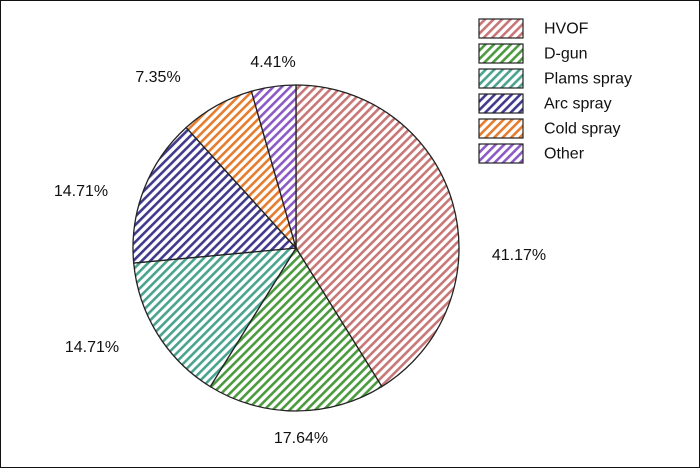 This screenshot has height=469, width=700. Describe the element at coordinates (273, 166) in the screenshot. I see `pie-slice-other` at that location.